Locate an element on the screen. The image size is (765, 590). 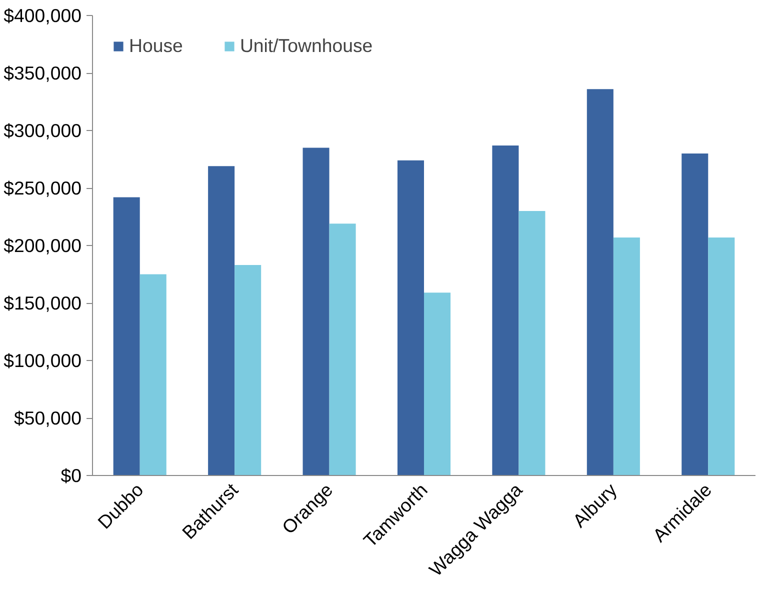
y-tick-label: $300,000 is located at coordinates (43, 130).